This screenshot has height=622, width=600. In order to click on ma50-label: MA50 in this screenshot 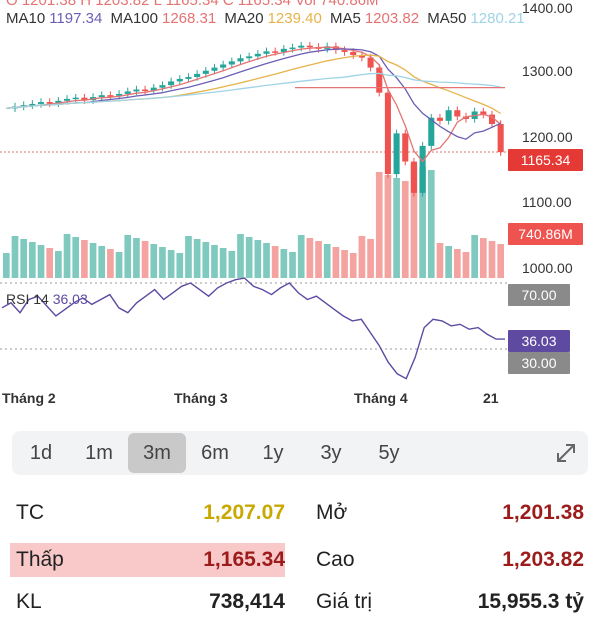, I will do `click(447, 18)`.